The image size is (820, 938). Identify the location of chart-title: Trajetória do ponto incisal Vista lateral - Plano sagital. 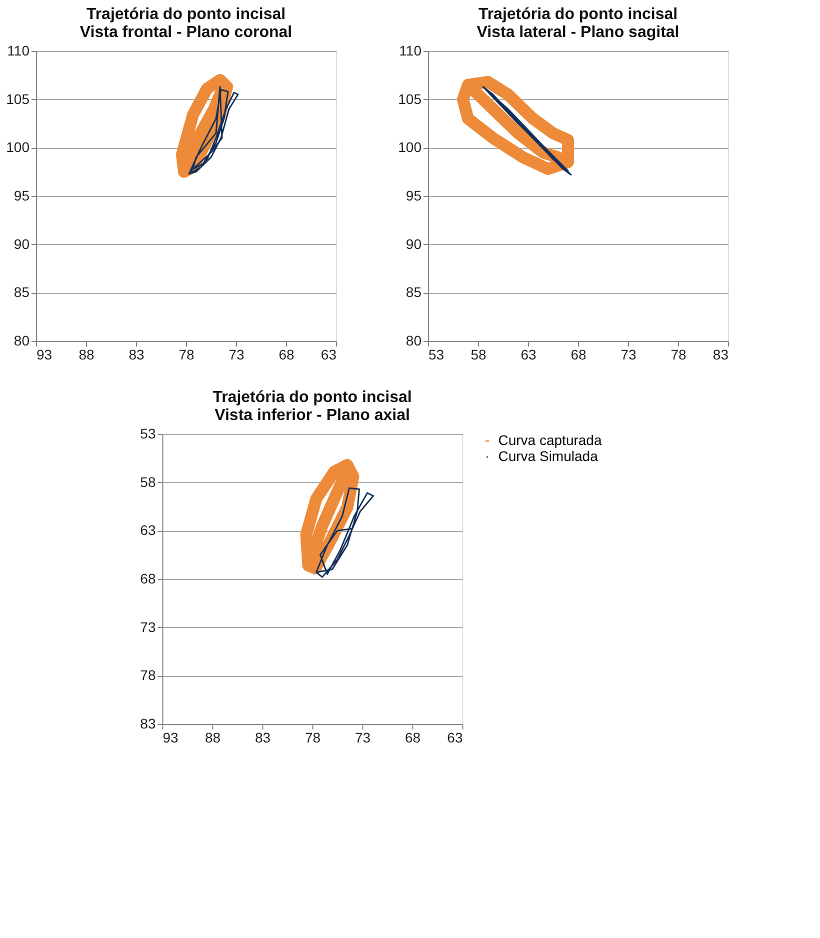
(578, 23).